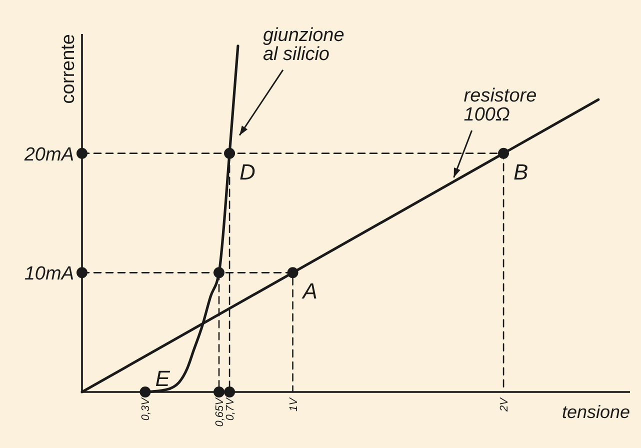  Describe the element at coordinates (500, 105) in the screenshot. I see `series-label: resistore 100Ω` at that location.